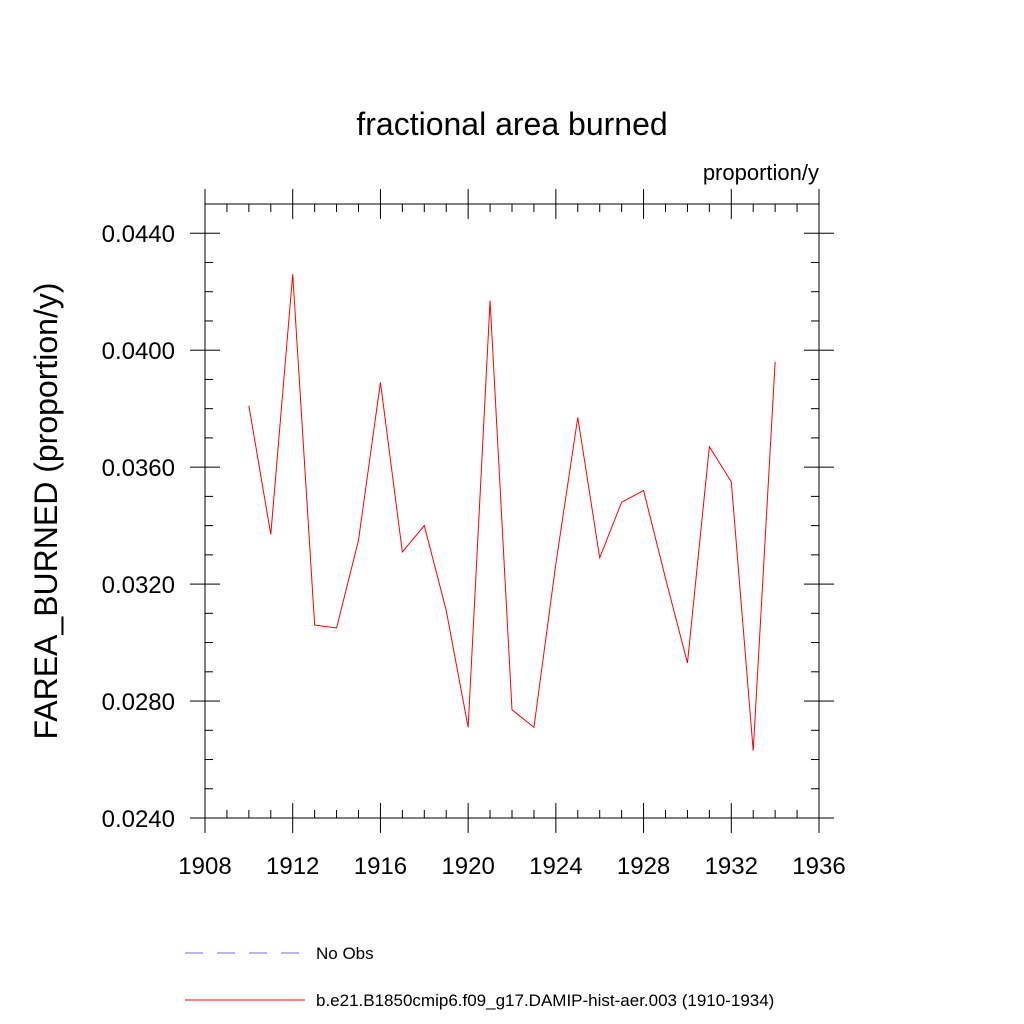 The width and height of the screenshot is (1024, 1024). Describe the element at coordinates (731, 866) in the screenshot. I see `x-tick-label: 1932` at that location.